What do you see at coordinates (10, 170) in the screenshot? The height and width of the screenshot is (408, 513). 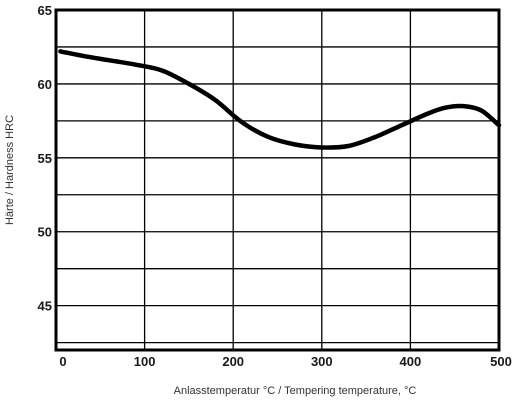 I see `y-axis-label: Härte / Hardness HRC` at bounding box center [10, 170].